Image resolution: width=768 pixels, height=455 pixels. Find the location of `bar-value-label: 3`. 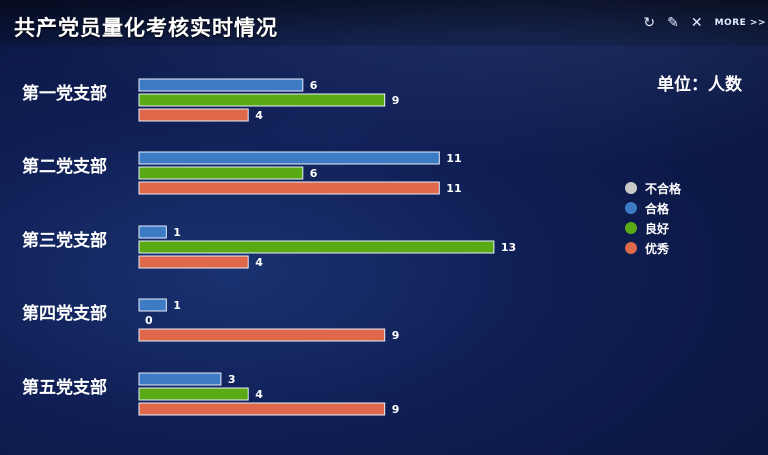

bar-value-label: 3 is located at coordinates (232, 379).